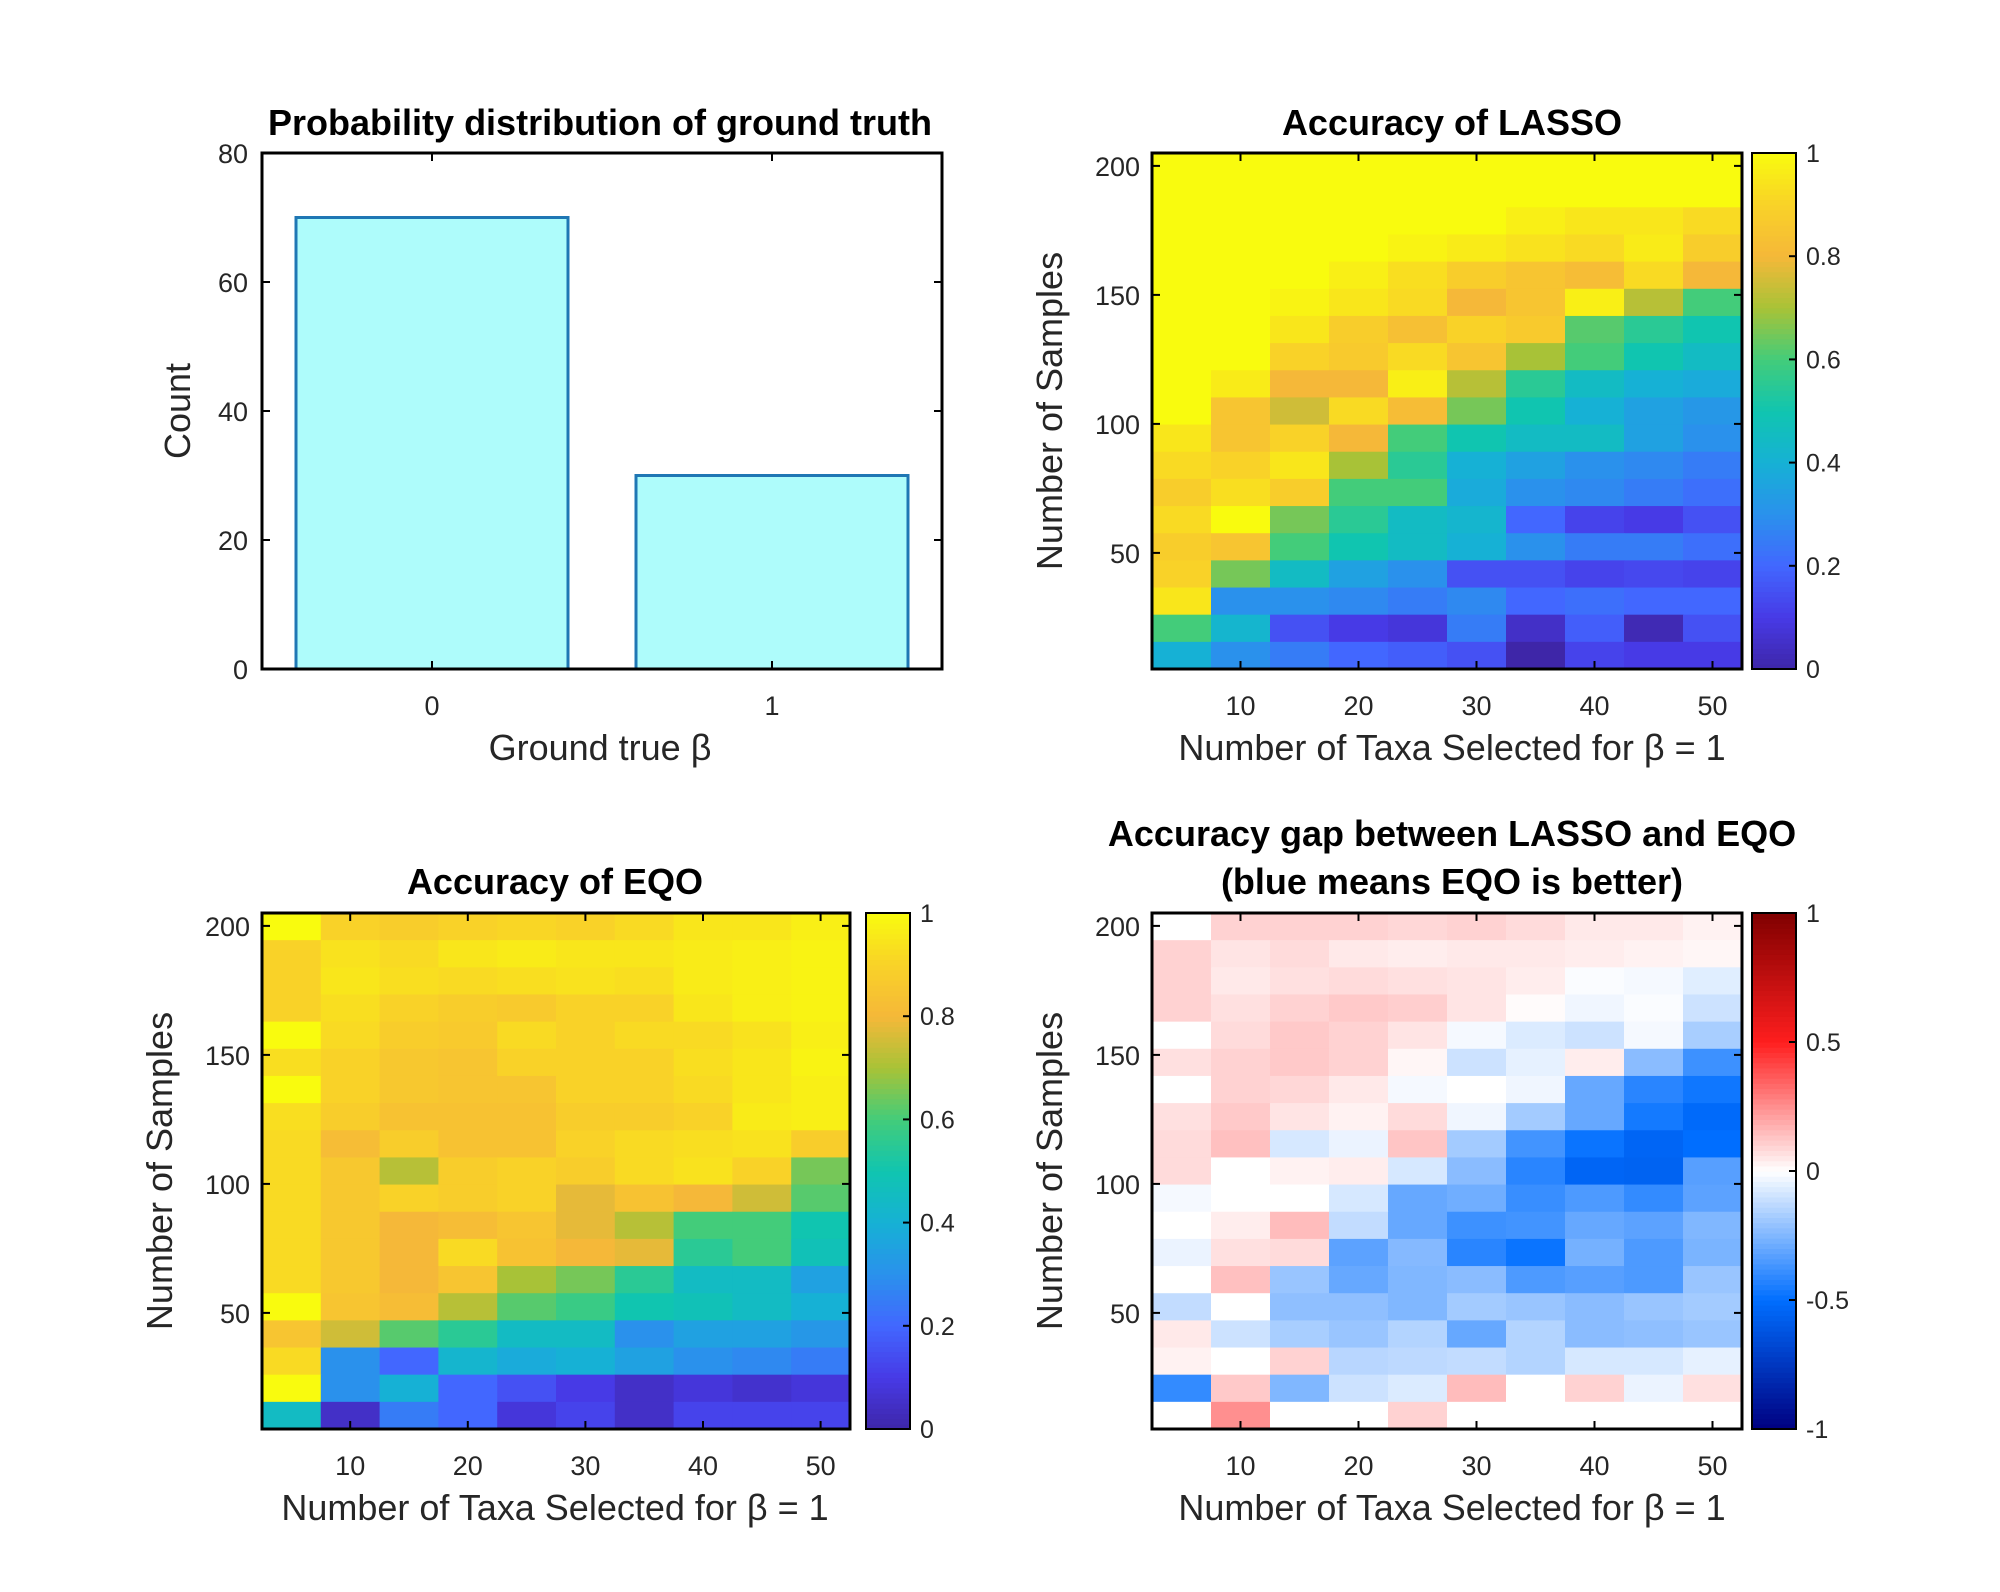 The width and height of the screenshot is (2000, 1592). Describe the element at coordinates (240, 670) in the screenshot. I see `y-tick-label: 0` at that location.